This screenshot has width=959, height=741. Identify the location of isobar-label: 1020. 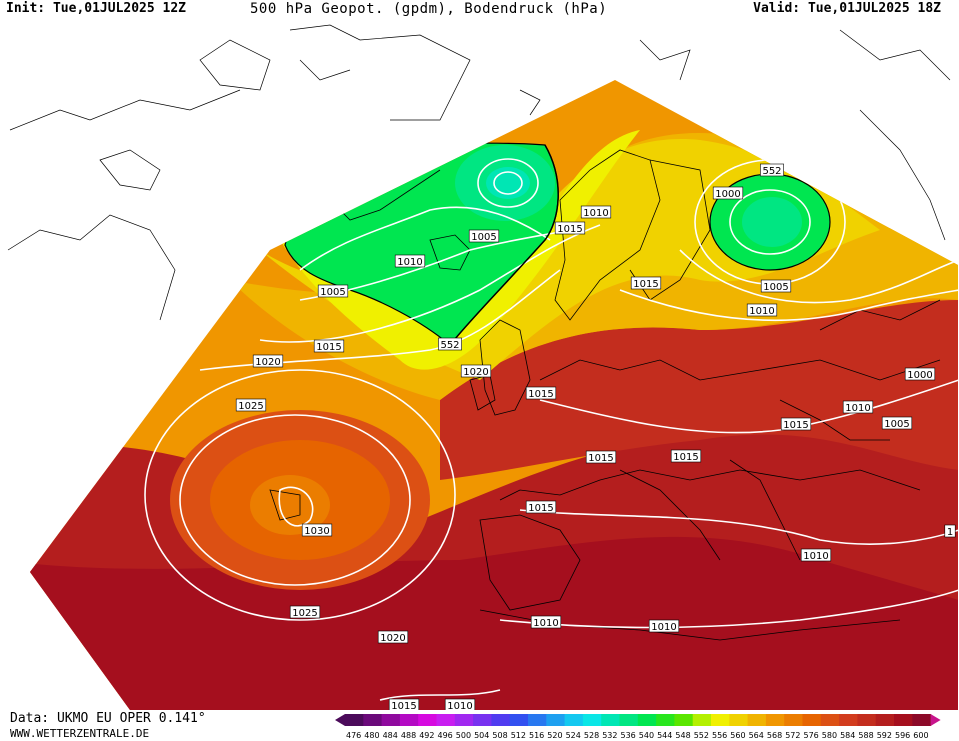
(268, 361).